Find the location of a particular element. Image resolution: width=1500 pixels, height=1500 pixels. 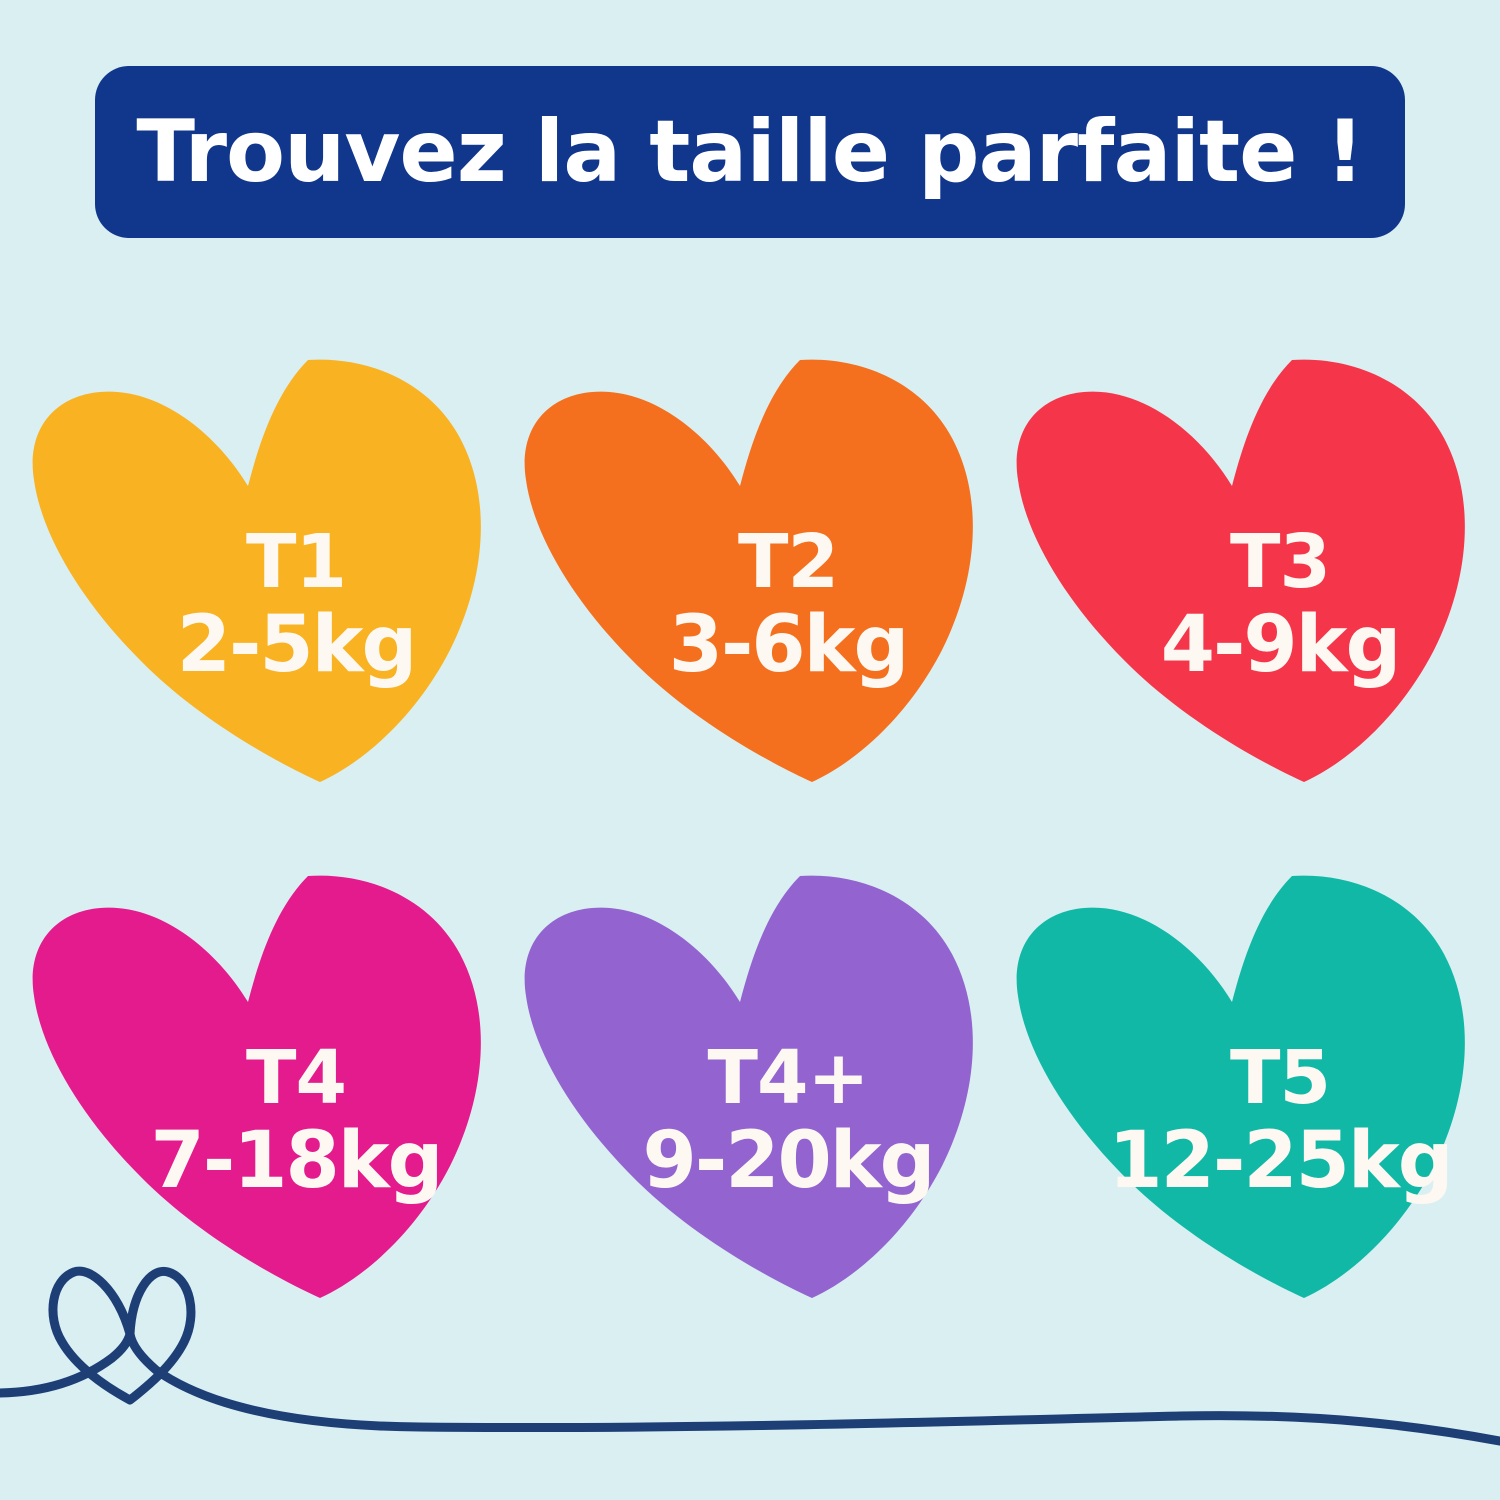

size-card-t3: T3 4-9kg is located at coordinates (1242, 567).